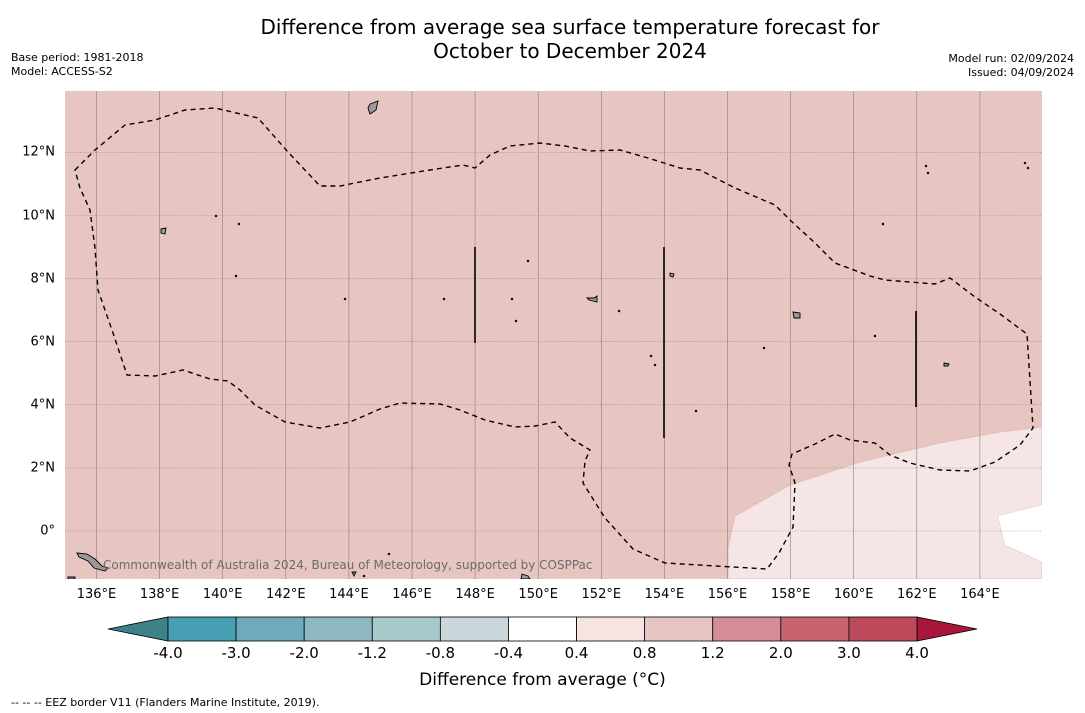  I want to click on colorbar-extend-low, so click(138, 629).